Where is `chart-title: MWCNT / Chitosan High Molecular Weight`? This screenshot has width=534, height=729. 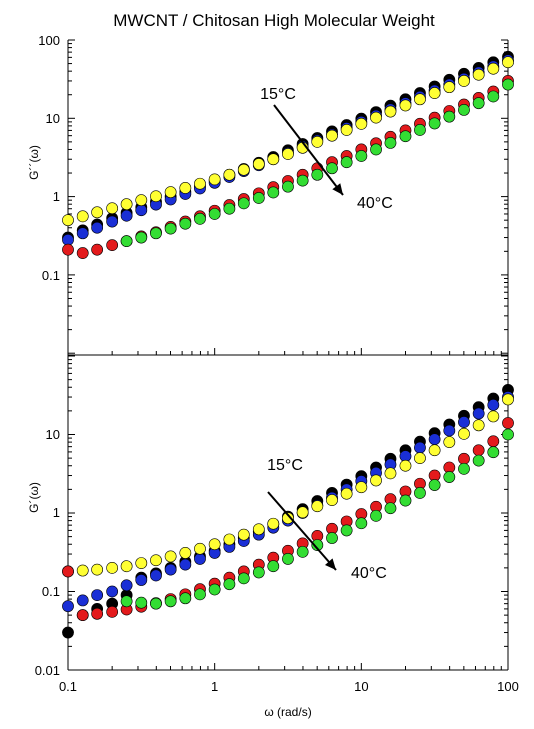
chart-title: MWCNT / Chitosan High Molecular Weight is located at coordinates (274, 20).